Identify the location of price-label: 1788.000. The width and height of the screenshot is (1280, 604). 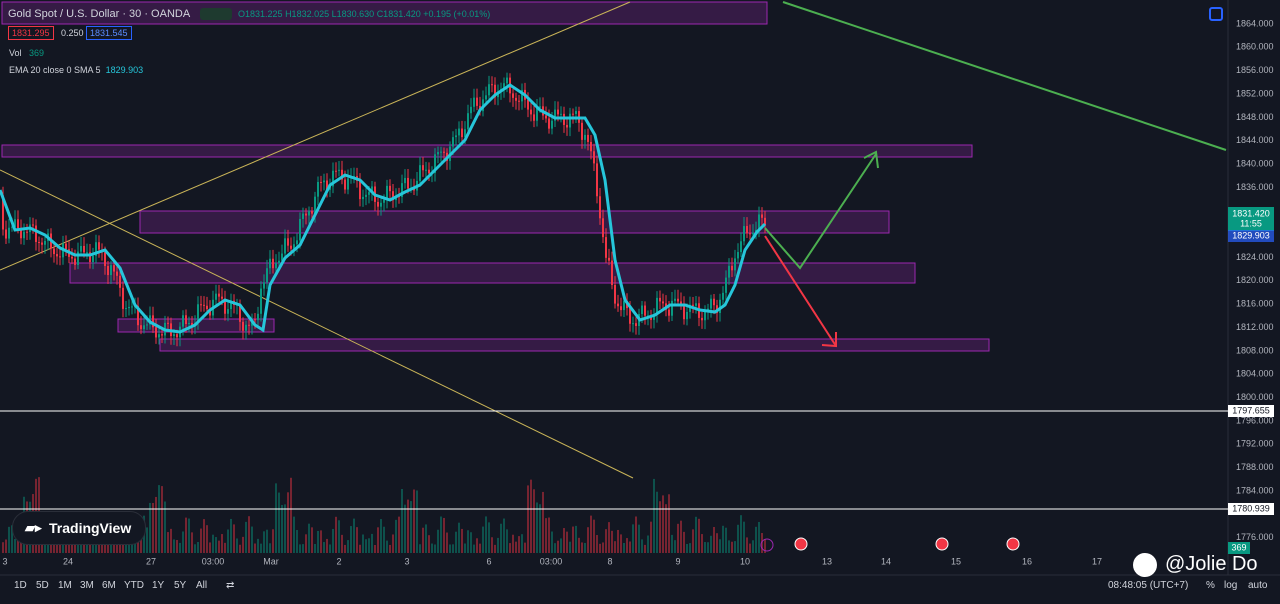
(1255, 467).